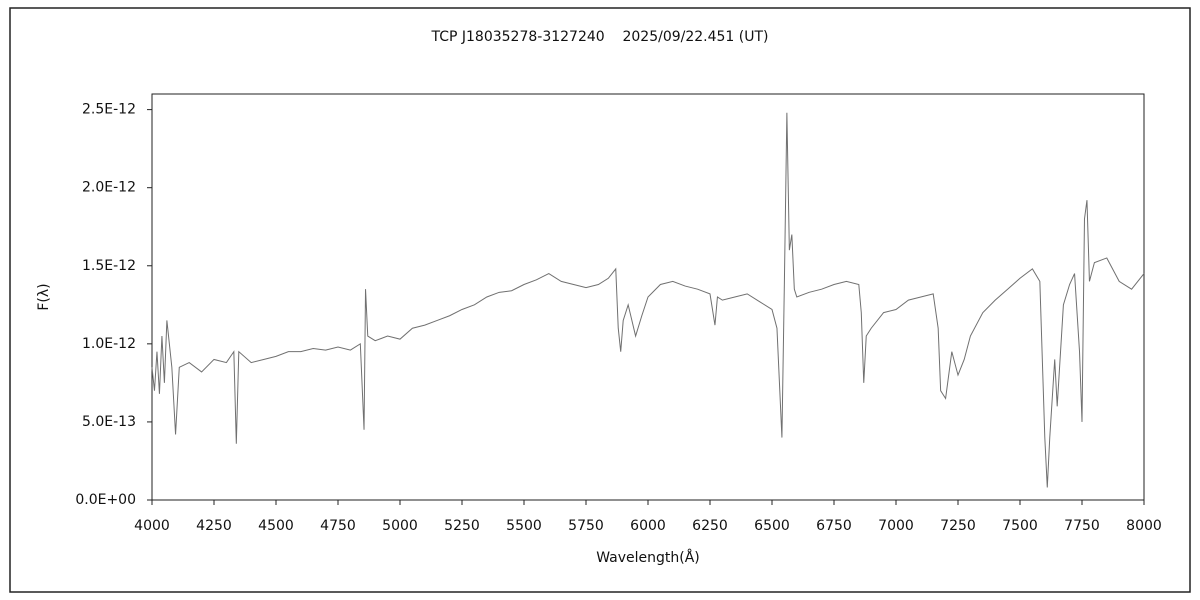 This screenshot has height=600, width=1200. What do you see at coordinates (834, 526) in the screenshot?
I see `x-tick-label: 6750` at bounding box center [834, 526].